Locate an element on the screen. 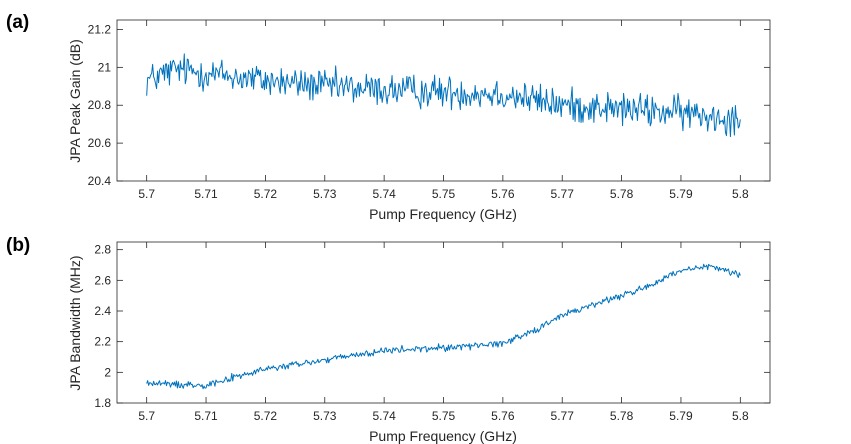 This screenshot has width=851, height=444. panel-a-gain-series is located at coordinates (443, 95).